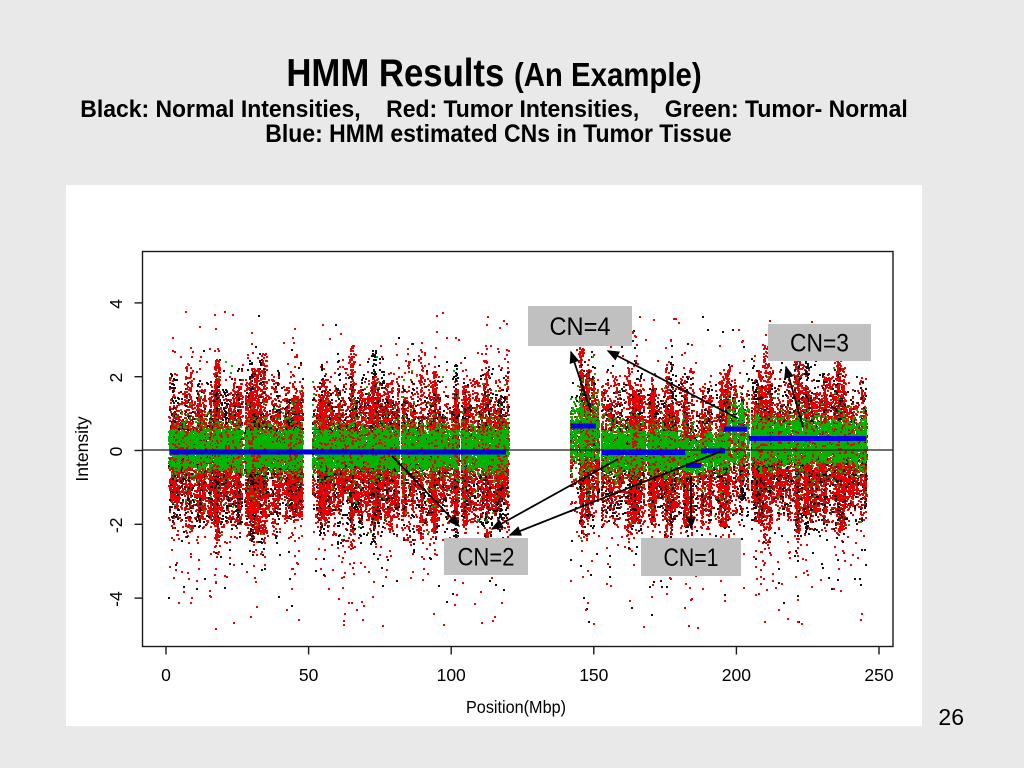 This screenshot has width=1024, height=768. What do you see at coordinates (691, 558) in the screenshot?
I see `svg-text: CN=1` at bounding box center [691, 558].